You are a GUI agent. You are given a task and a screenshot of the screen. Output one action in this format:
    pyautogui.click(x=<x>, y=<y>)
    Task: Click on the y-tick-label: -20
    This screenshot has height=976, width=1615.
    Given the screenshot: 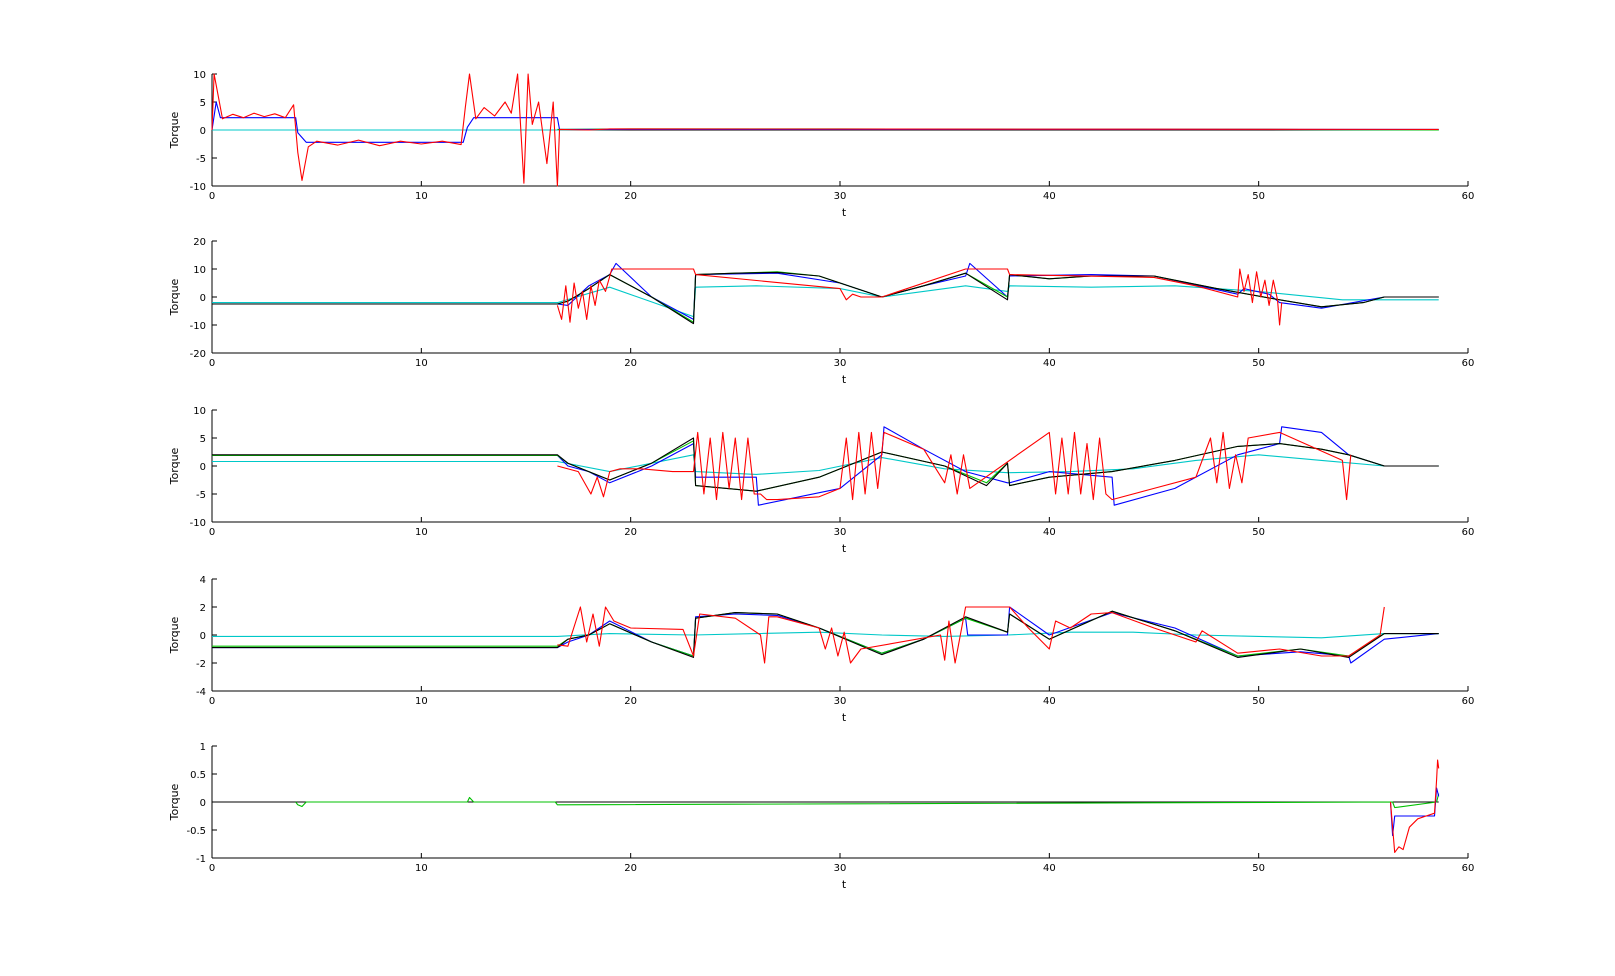 What is the action you would take?
    pyautogui.click(x=198, y=354)
    